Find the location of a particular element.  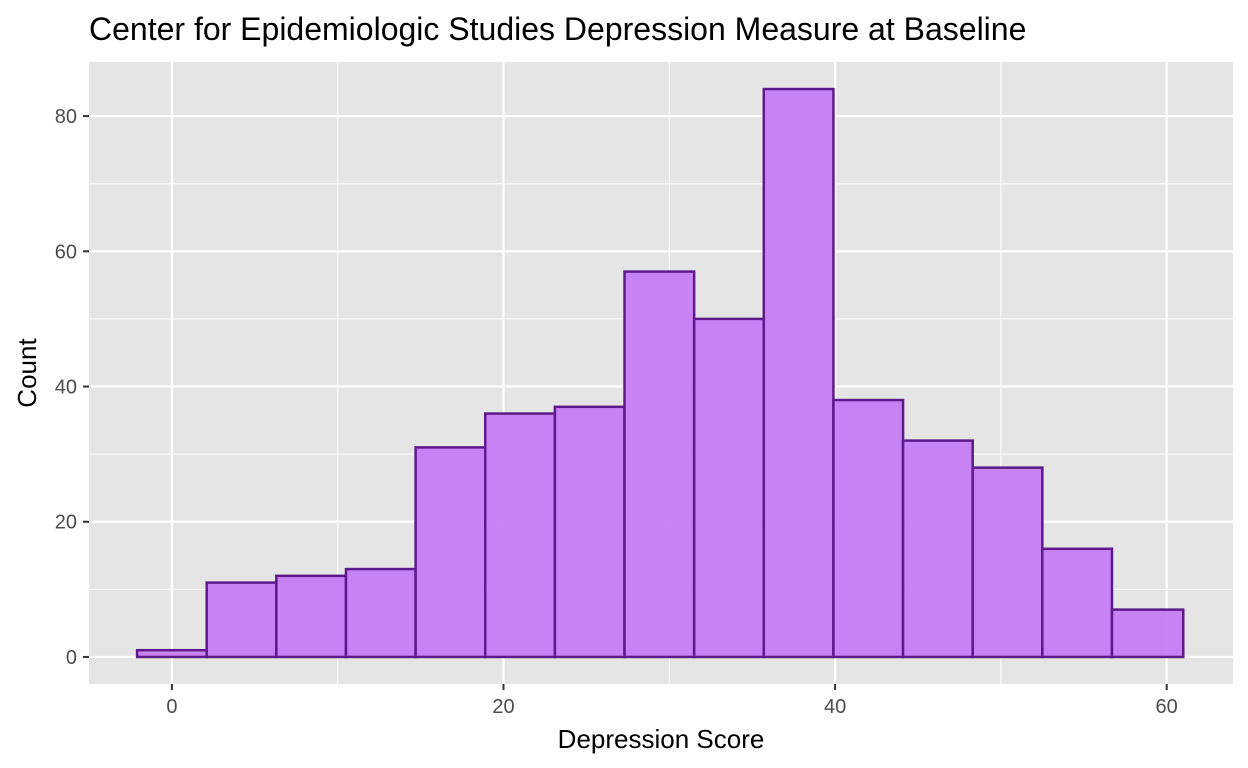

x-tick-label: 60 is located at coordinates (1167, 707).